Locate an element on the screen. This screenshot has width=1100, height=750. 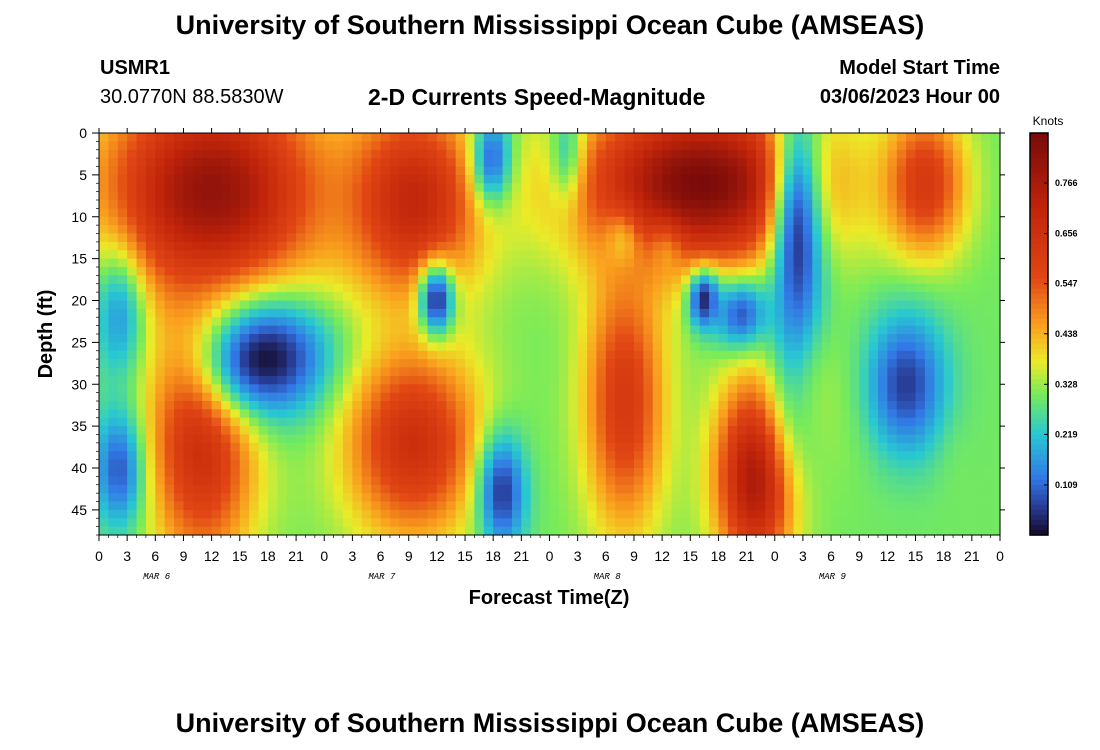
y-tick-label: 45 is located at coordinates (79, 510).